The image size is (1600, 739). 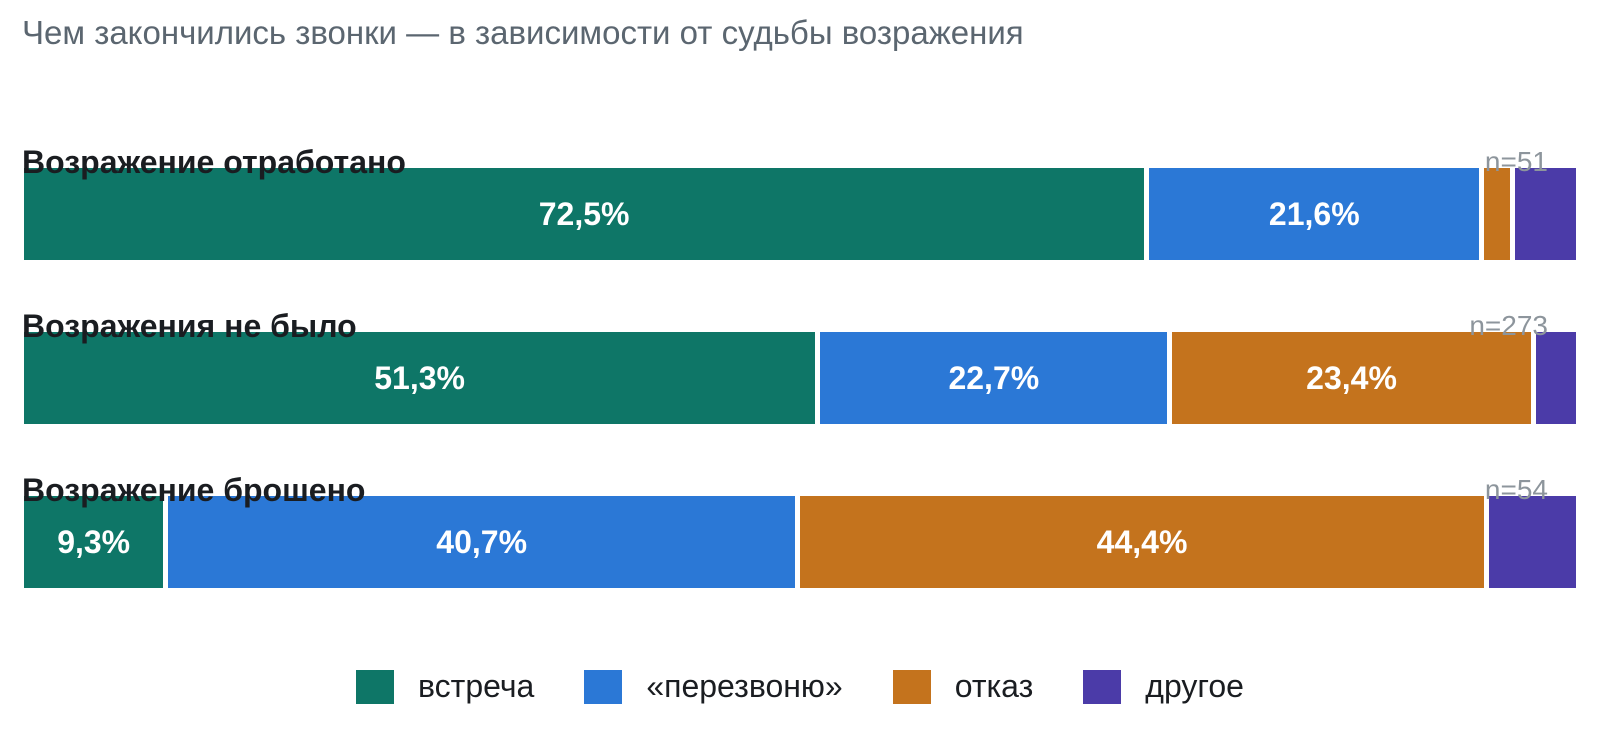 I want to click on bar-segment: 22,7%, so click(x=994, y=378).